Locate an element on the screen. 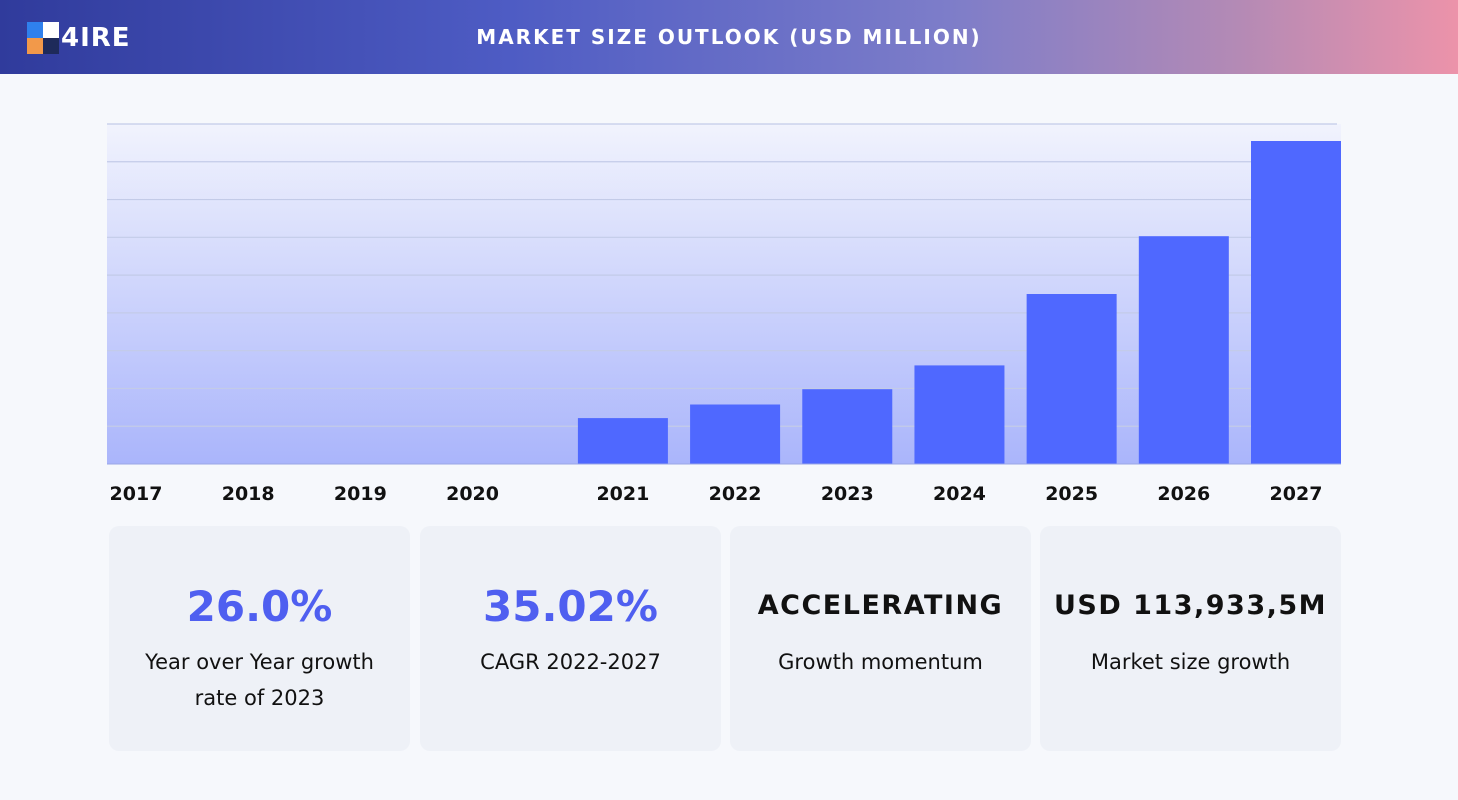 This screenshot has height=800, width=1458. stat-value-yoy: 26.0% is located at coordinates (259, 606).